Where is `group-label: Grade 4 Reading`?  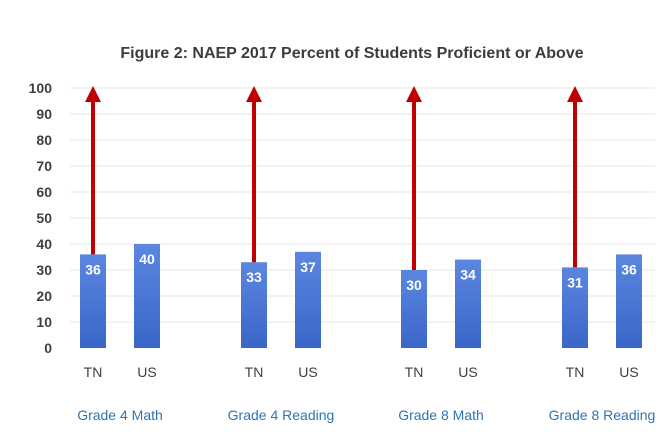
group-label: Grade 4 Reading is located at coordinates (281, 415).